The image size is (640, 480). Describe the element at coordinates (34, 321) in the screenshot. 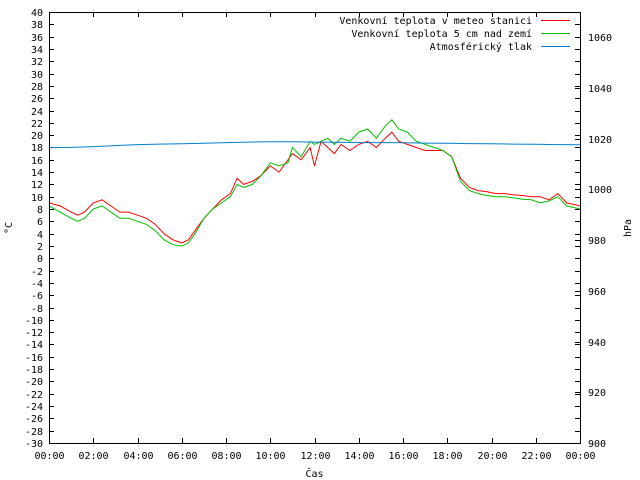

I see `y-tick-label: -10` at that location.